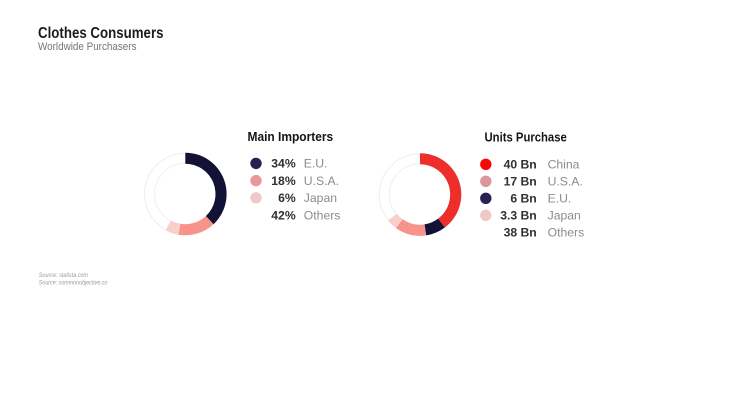 The height and width of the screenshot is (411, 730). What do you see at coordinates (287, 198) in the screenshot?
I see `svg-text: 6%` at bounding box center [287, 198].